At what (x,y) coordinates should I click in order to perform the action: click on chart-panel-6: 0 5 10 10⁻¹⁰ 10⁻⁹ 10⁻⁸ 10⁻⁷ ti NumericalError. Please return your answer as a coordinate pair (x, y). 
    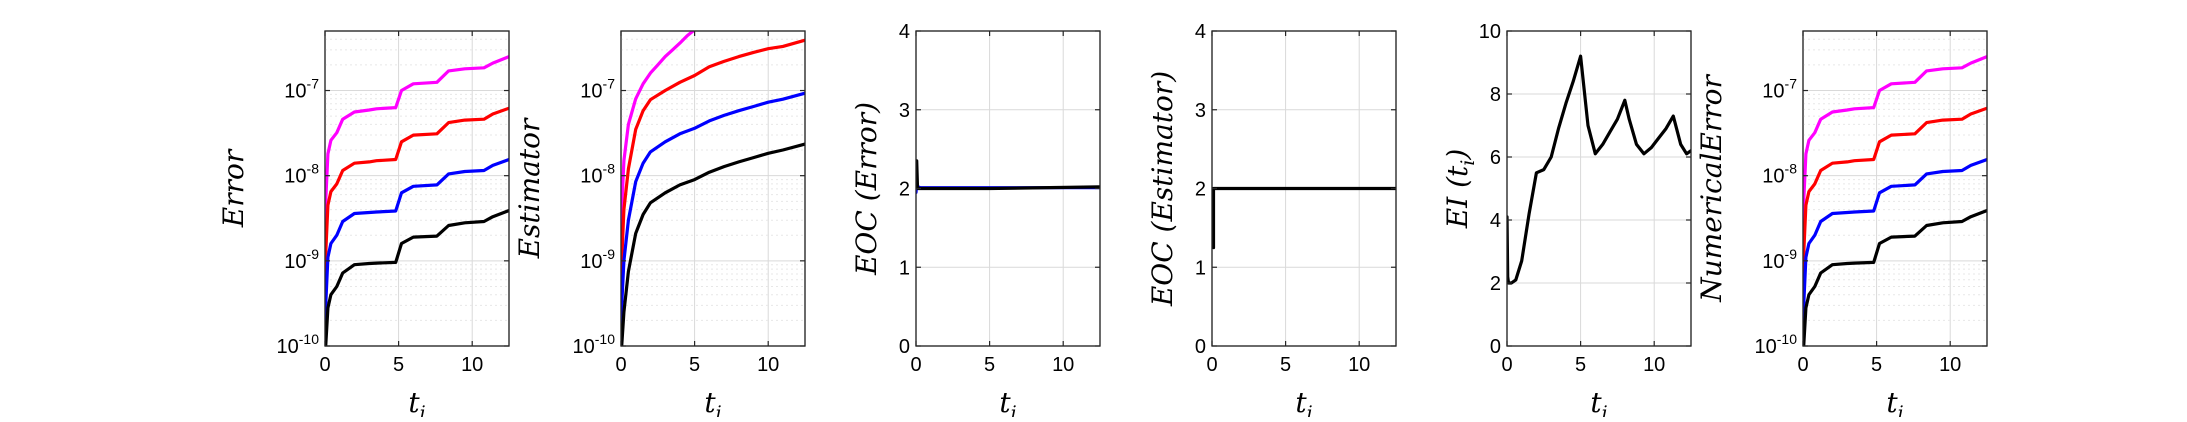
    Looking at the image, I should click on (1841, 226).